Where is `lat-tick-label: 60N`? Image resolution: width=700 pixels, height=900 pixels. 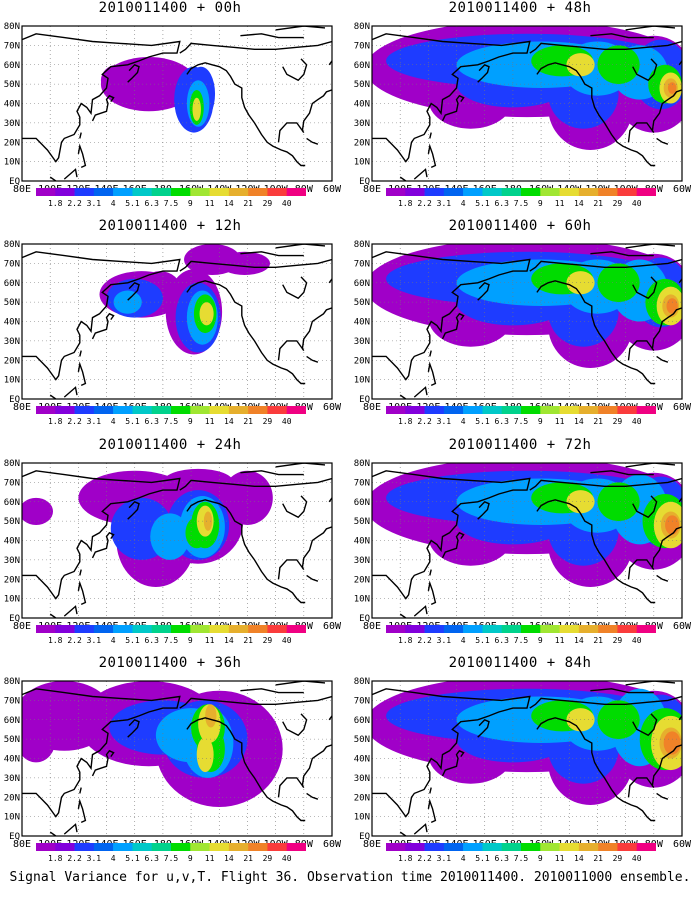 lat-tick-label: 60N is located at coordinates (12, 721).